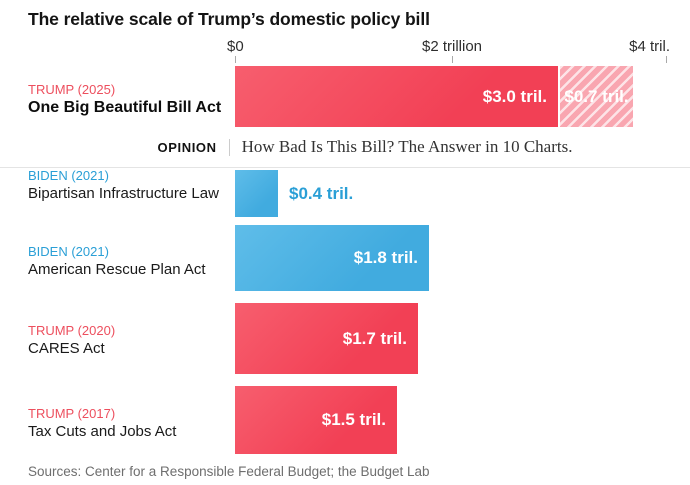 Image resolution: width=690 pixels, height=485 pixels. Describe the element at coordinates (452, 46) in the screenshot. I see `x-tick-label-2t: $2 trillion` at that location.